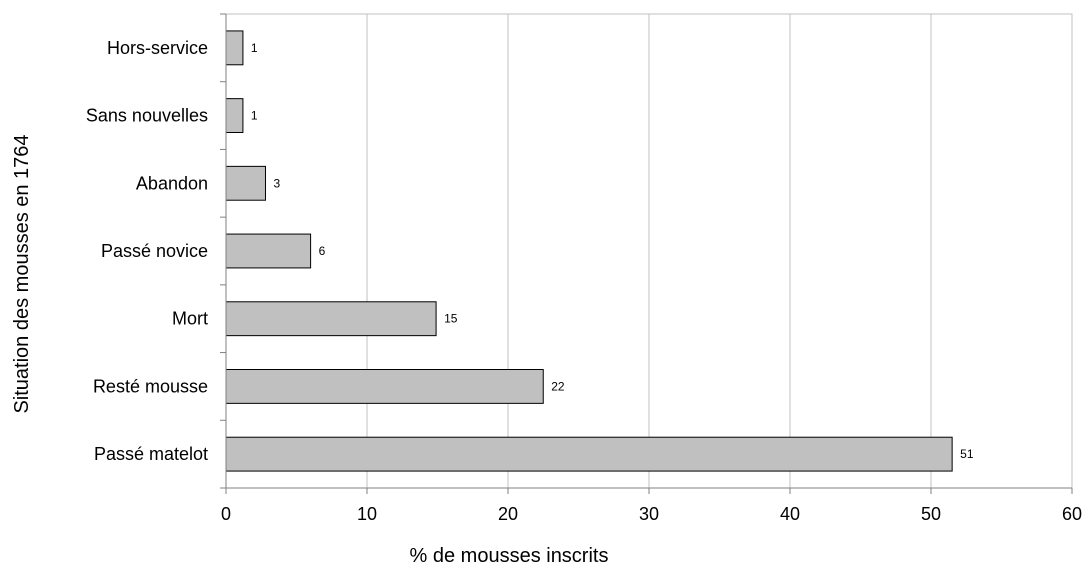 Image resolution: width=1084 pixels, height=576 pixels. I want to click on x-tick-label: 30, so click(649, 514).